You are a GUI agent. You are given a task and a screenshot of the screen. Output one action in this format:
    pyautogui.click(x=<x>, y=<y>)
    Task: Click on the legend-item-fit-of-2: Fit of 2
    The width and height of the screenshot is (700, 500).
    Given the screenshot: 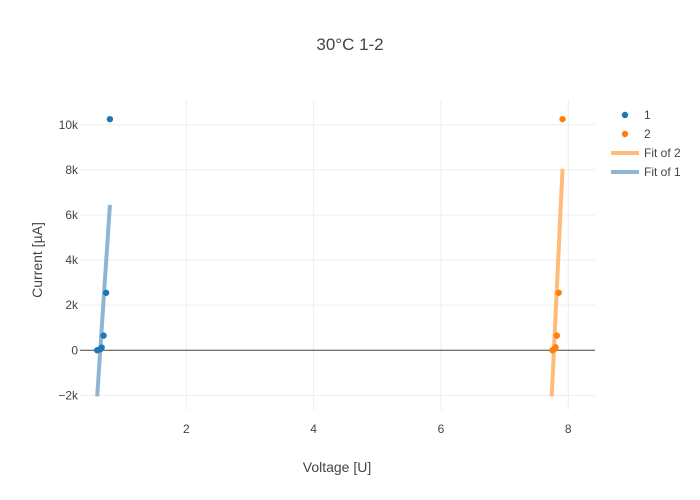 What is the action you would take?
    pyautogui.click(x=646, y=153)
    